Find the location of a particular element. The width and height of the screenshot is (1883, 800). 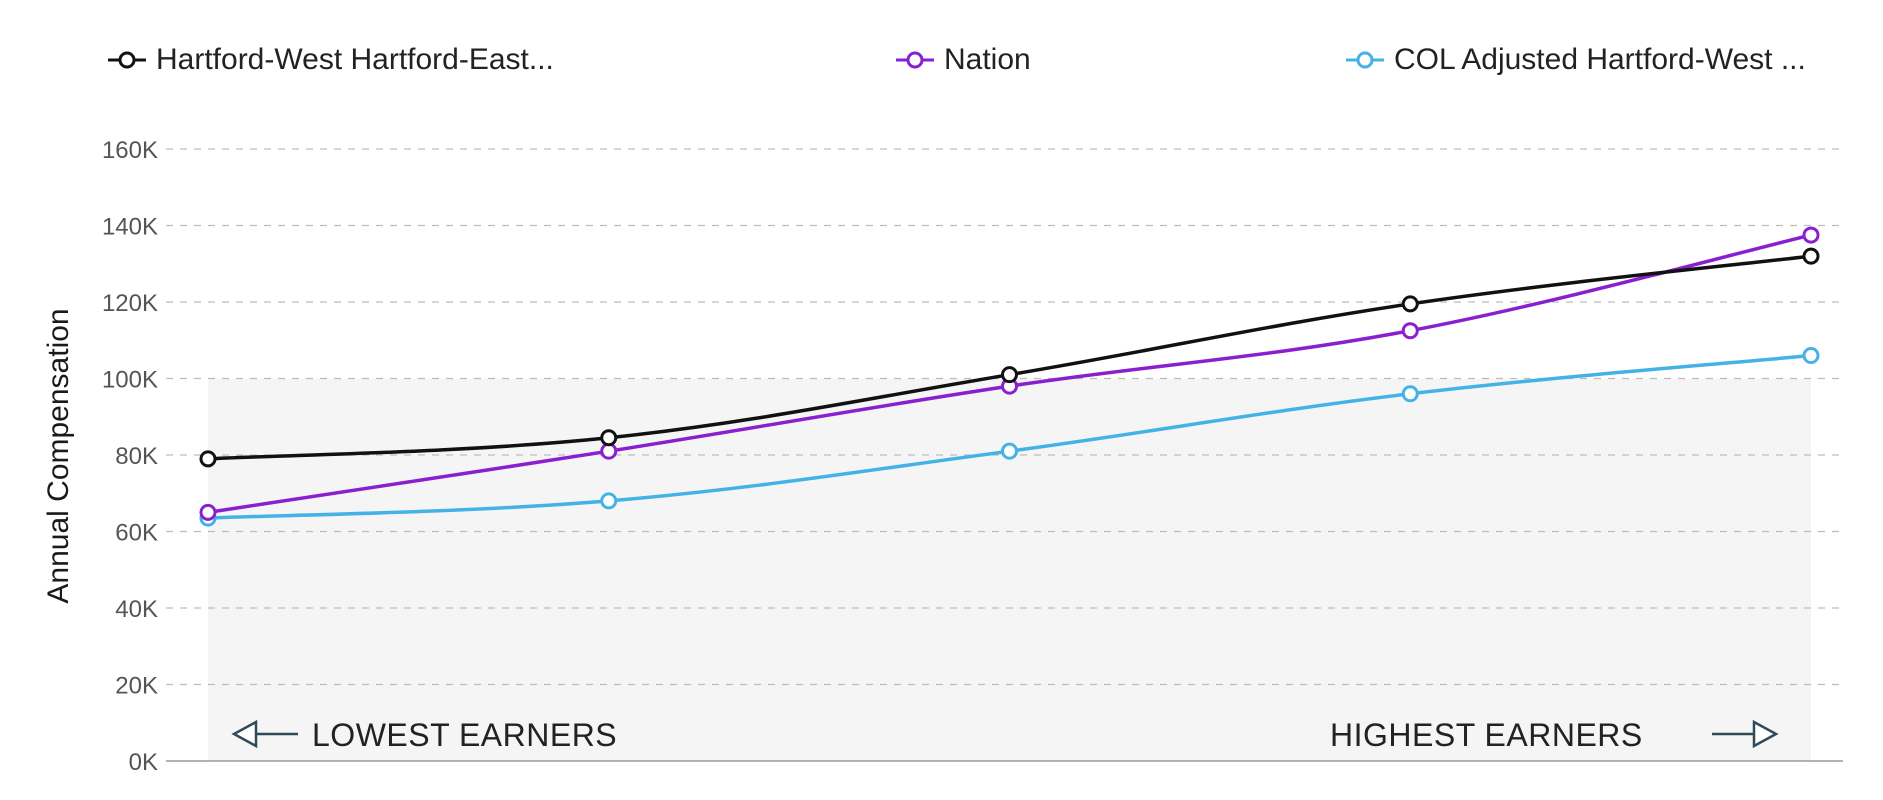

y-tick-label: 0K is located at coordinates (143, 762).